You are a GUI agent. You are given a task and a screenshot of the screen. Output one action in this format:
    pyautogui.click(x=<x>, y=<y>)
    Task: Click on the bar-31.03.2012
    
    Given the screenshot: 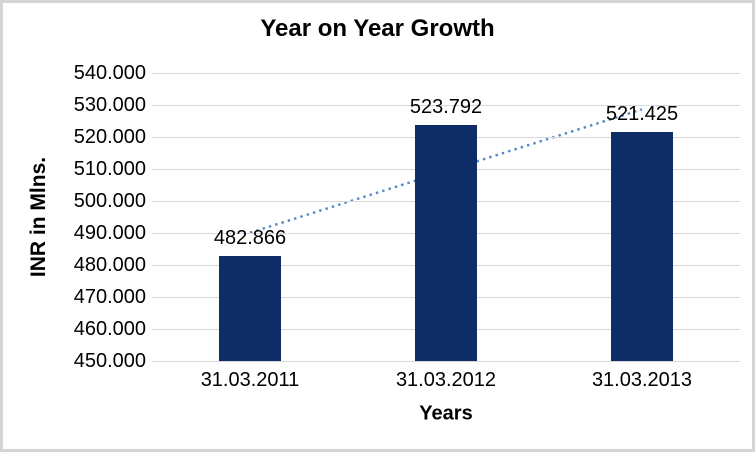 What is the action you would take?
    pyautogui.click(x=446, y=242)
    